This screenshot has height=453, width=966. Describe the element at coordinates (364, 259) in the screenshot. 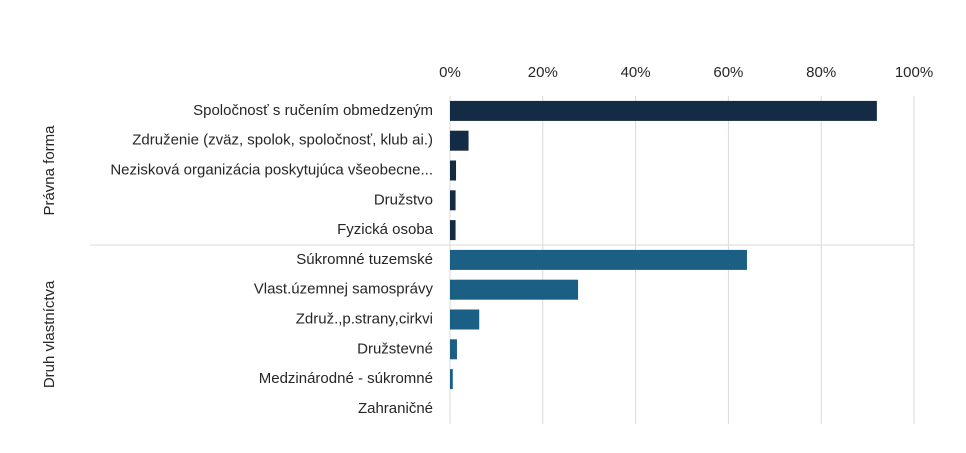

I see `y-tick-label: Súkromné tuzemské` at that location.